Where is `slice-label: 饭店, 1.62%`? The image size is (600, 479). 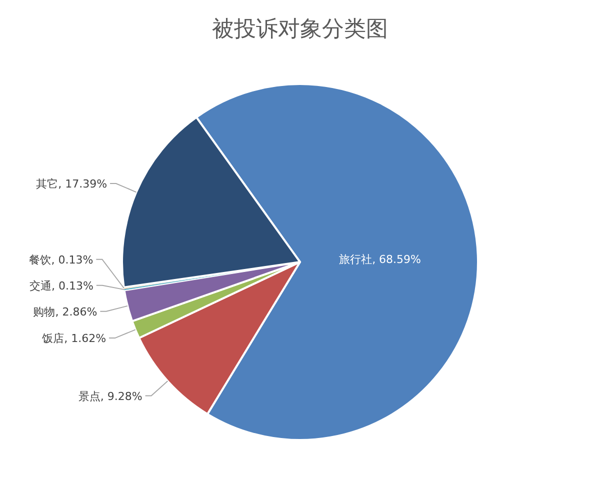
slice-label: 饭店, 1.62% is located at coordinates (73, 339).